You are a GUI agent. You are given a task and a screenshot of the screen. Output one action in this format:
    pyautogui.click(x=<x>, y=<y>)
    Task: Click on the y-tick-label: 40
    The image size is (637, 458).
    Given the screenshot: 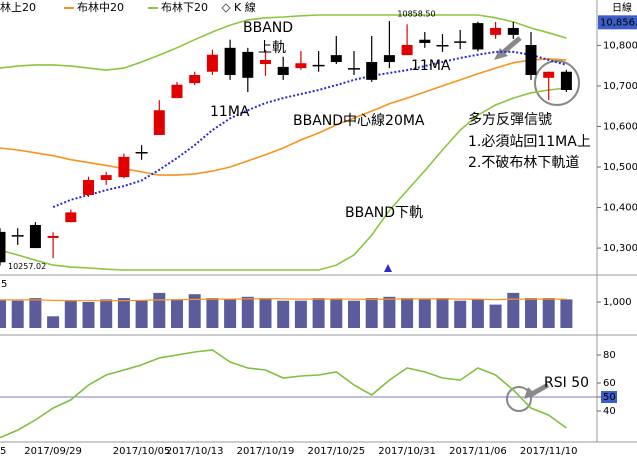 What is the action you would take?
    pyautogui.click(x=609, y=411)
    